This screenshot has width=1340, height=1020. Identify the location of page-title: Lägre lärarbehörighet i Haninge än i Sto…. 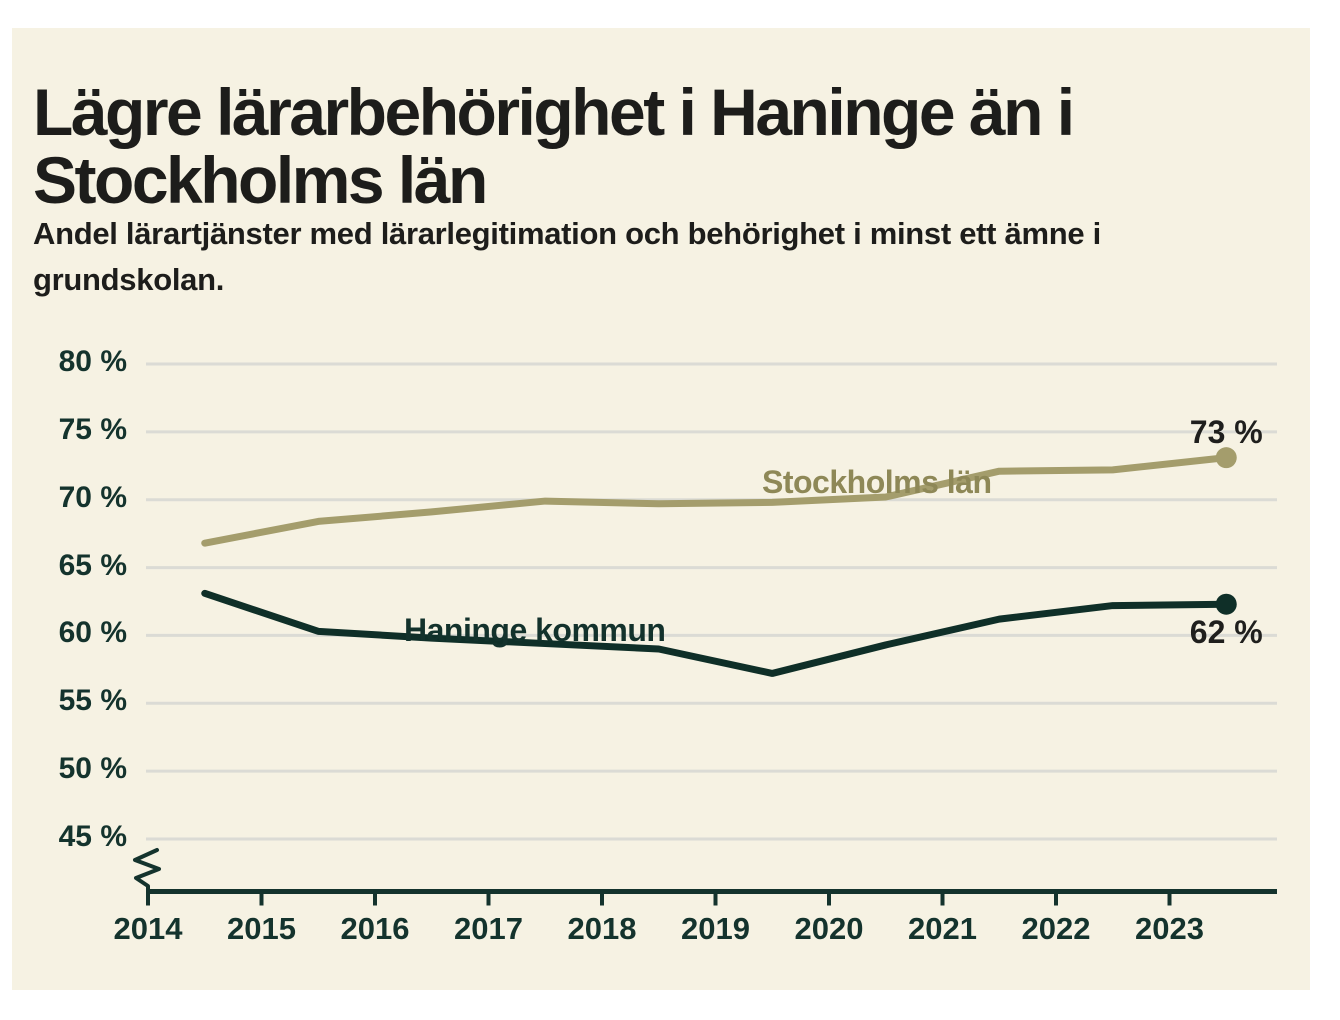
(554, 146).